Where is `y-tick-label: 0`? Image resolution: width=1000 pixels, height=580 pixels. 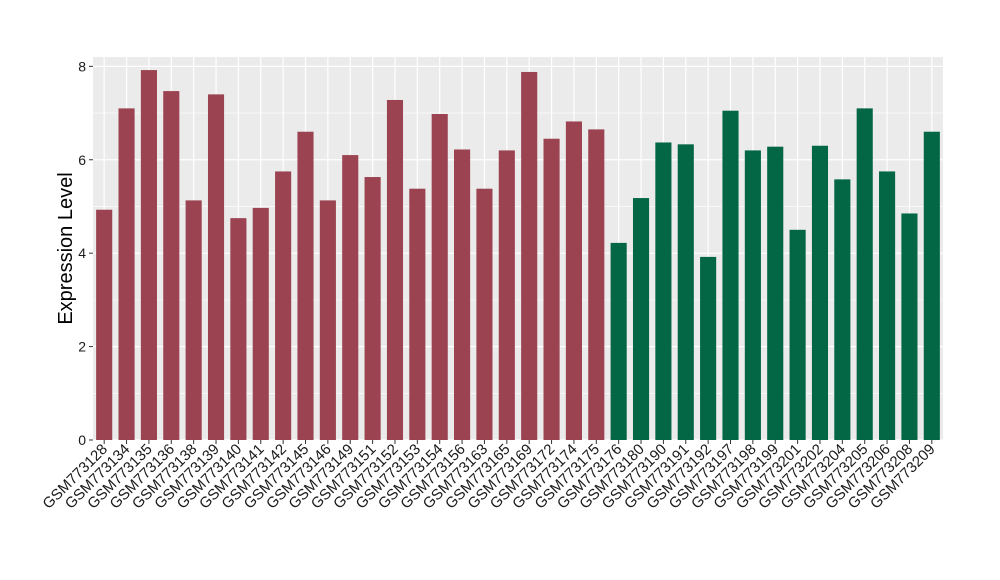
y-tick-label: 0 is located at coordinates (82, 440).